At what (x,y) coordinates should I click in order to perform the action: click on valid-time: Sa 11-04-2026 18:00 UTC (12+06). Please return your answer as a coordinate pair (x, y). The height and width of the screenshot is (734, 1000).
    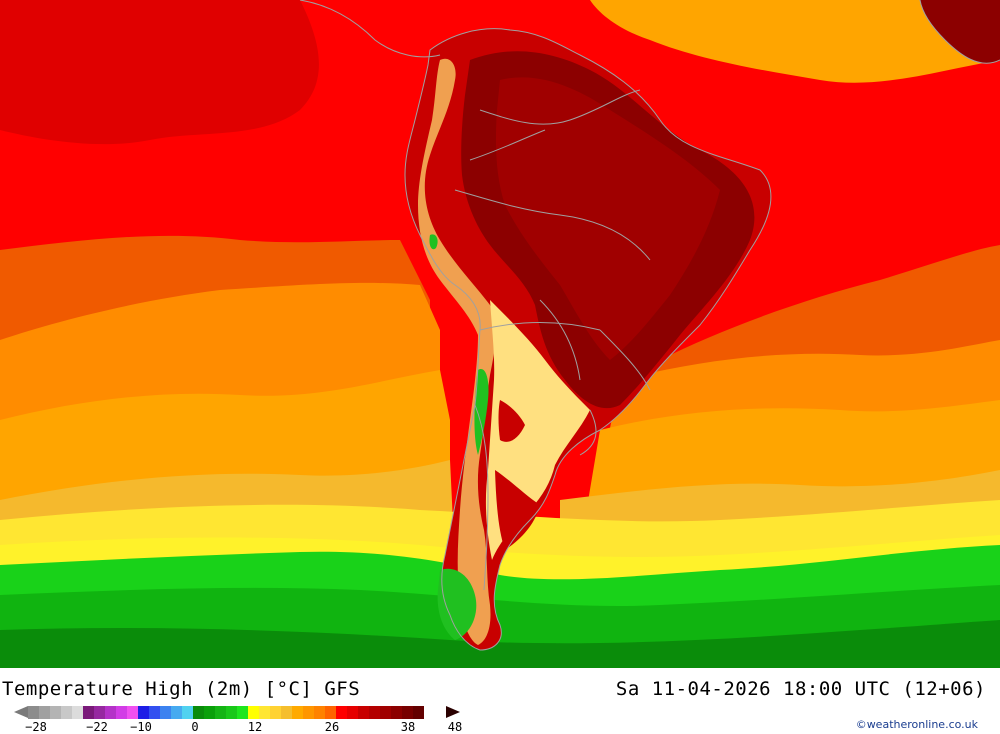
    Looking at the image, I should click on (800, 689).